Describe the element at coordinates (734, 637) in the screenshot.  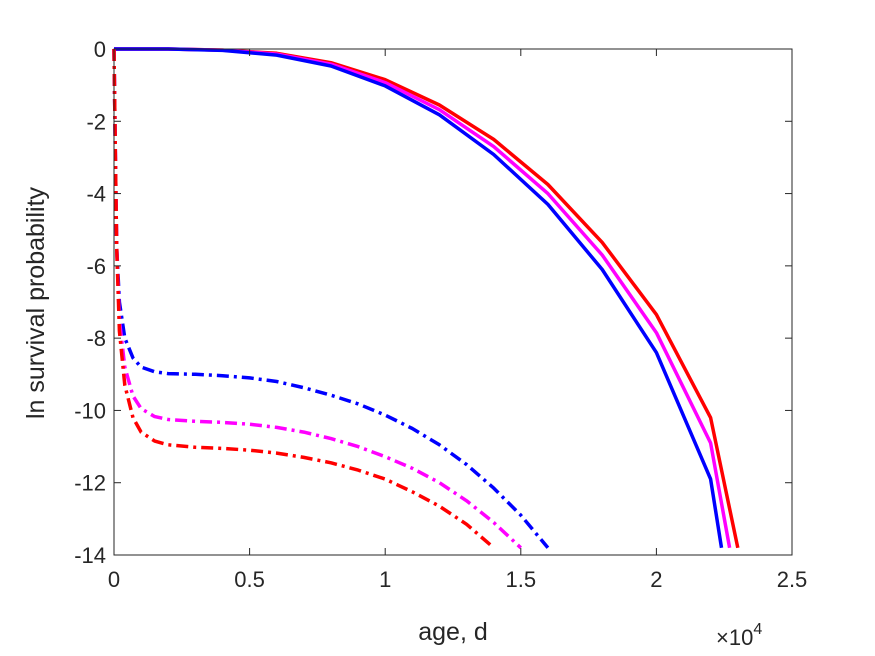
I see `x-exponent-base: ×10` at that location.